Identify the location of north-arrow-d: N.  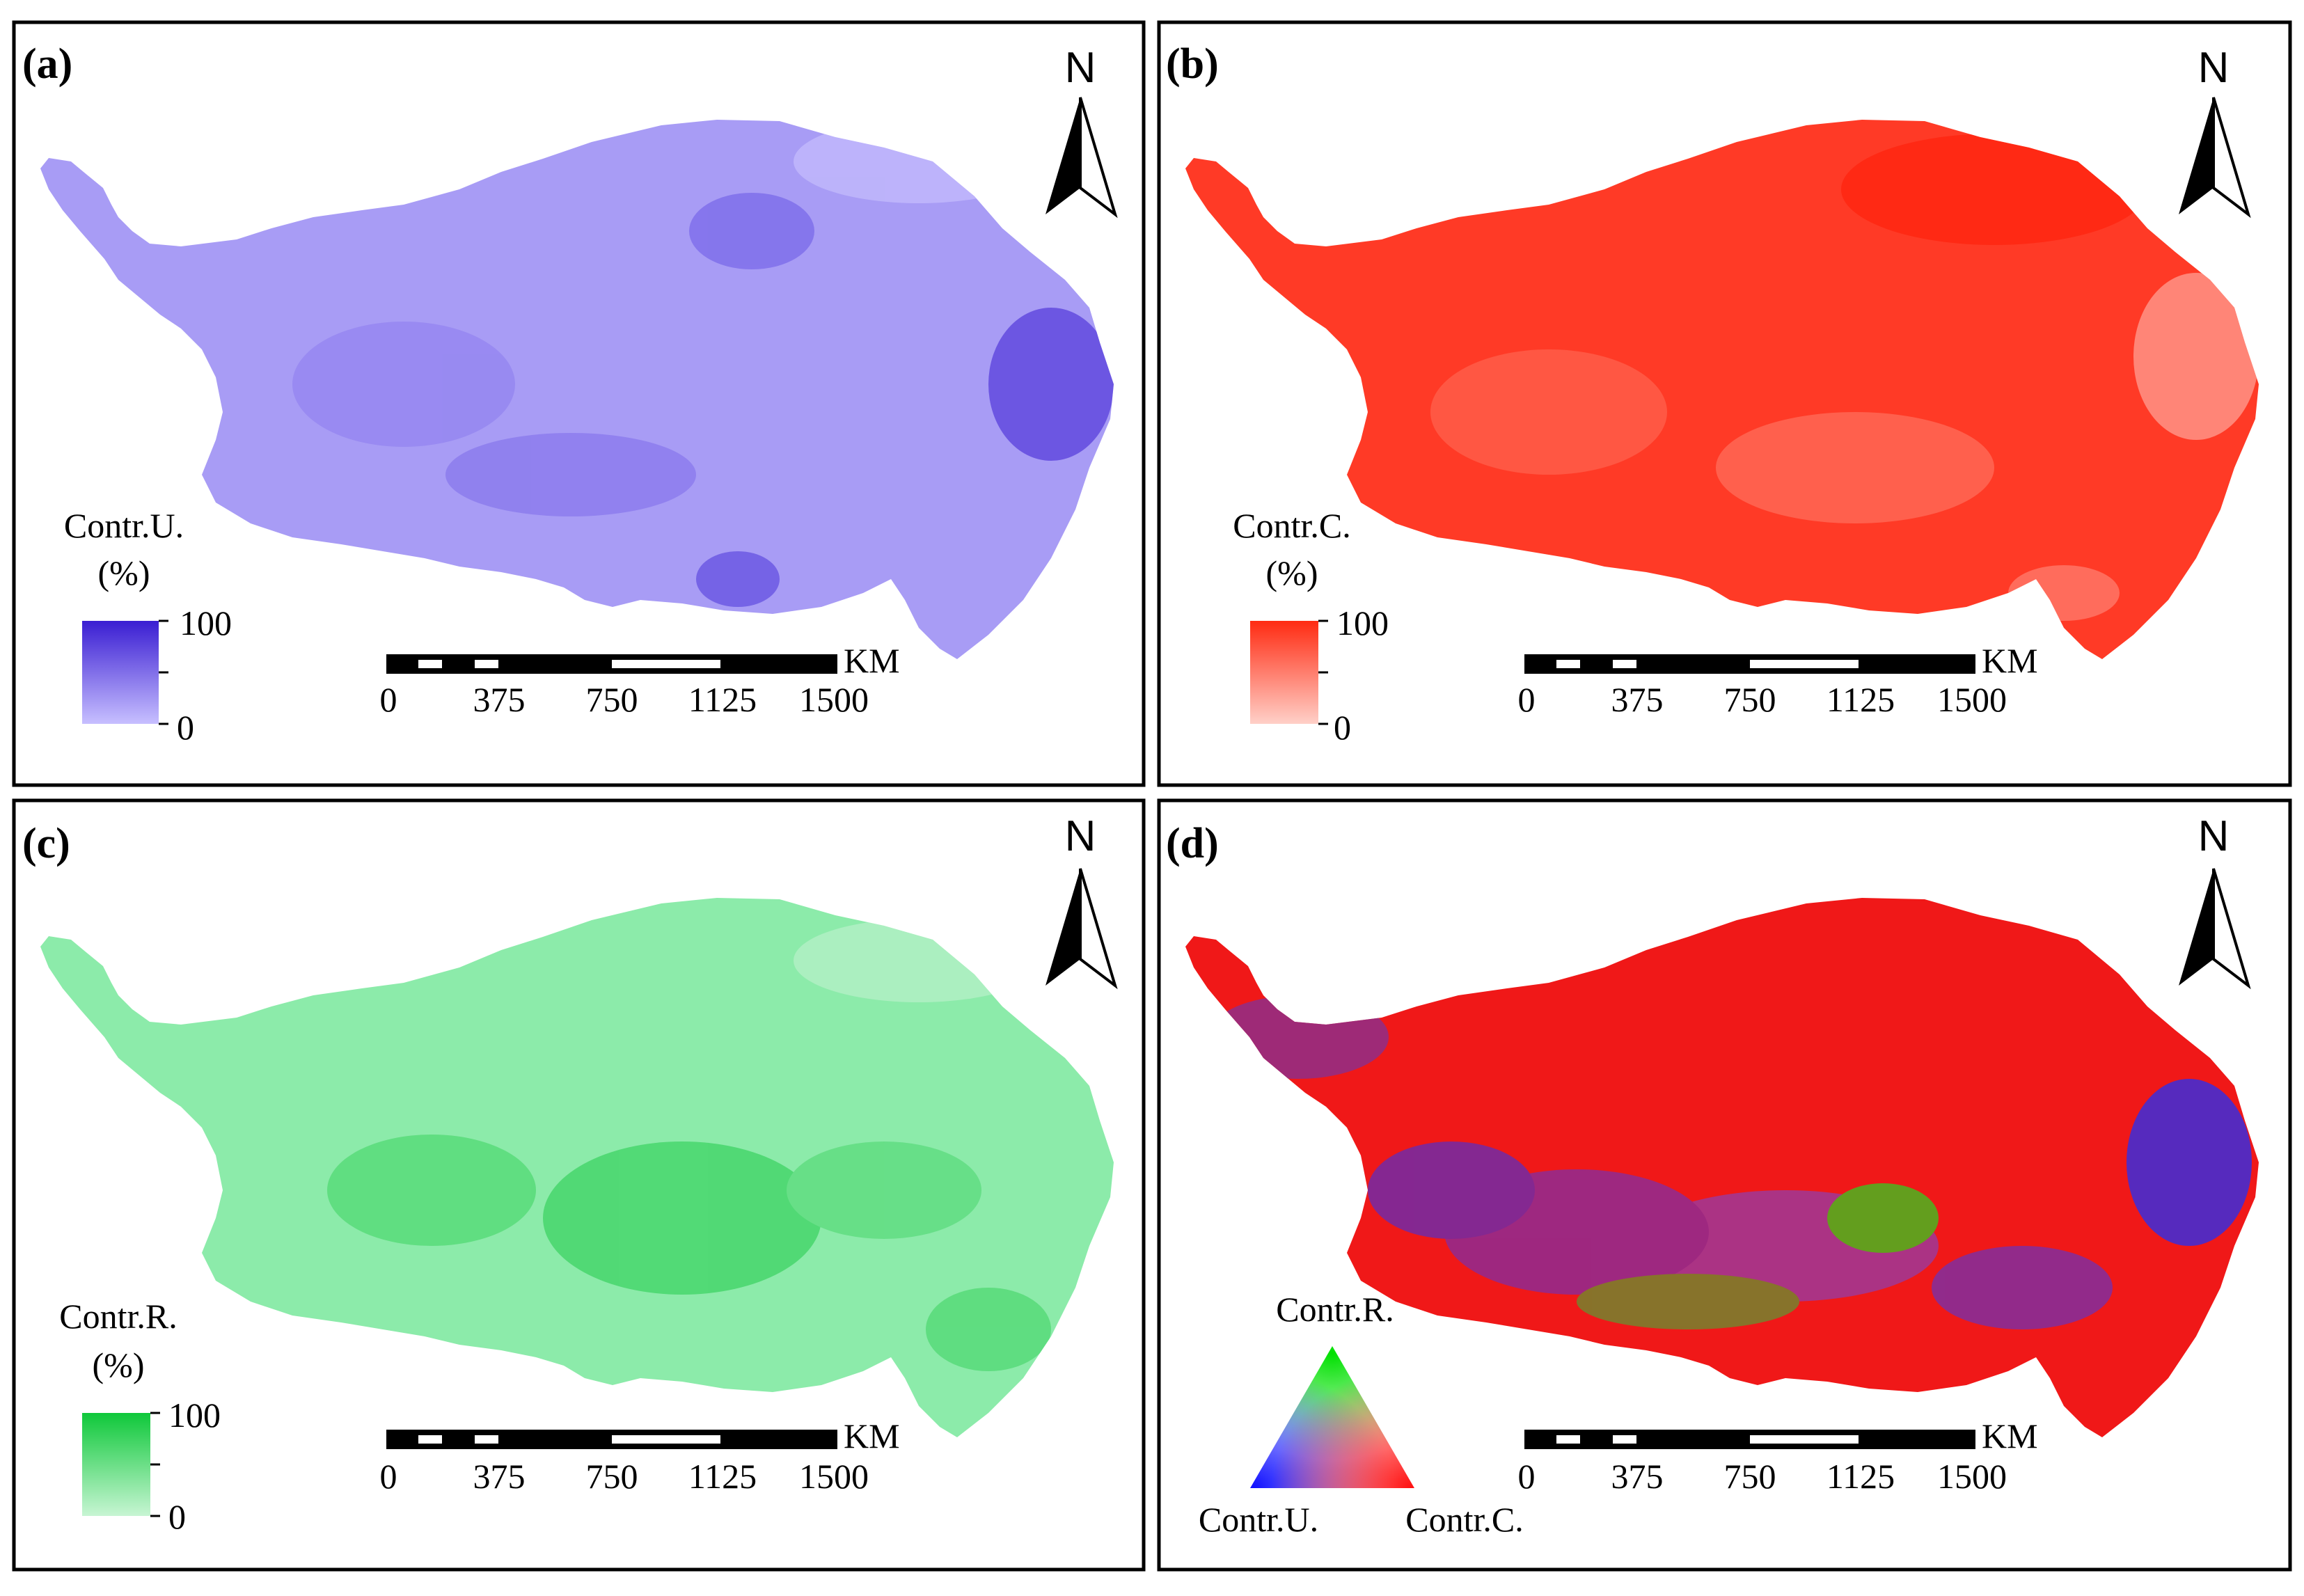
(2215, 901).